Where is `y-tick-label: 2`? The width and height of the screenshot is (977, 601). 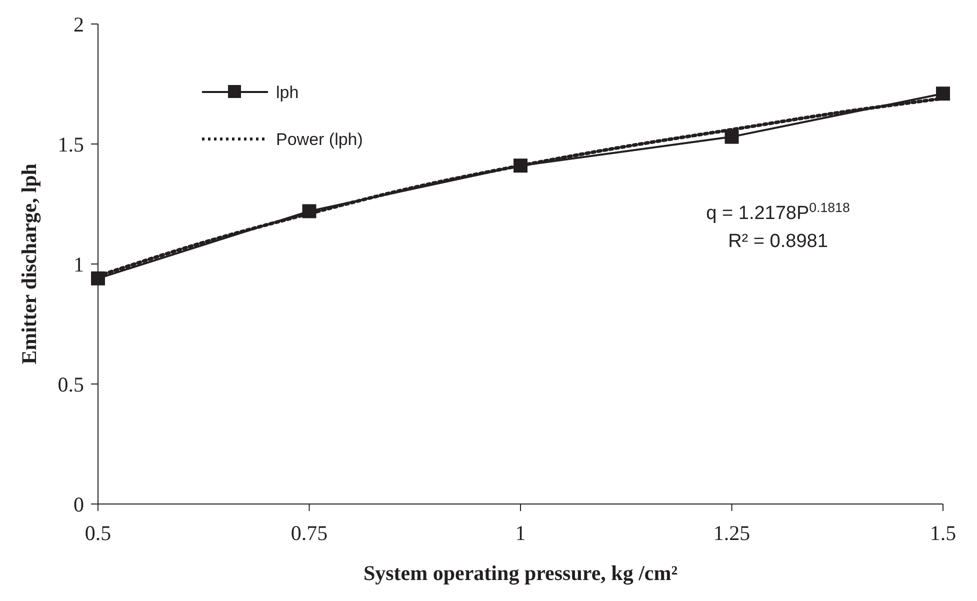 y-tick-label: 2 is located at coordinates (79, 24).